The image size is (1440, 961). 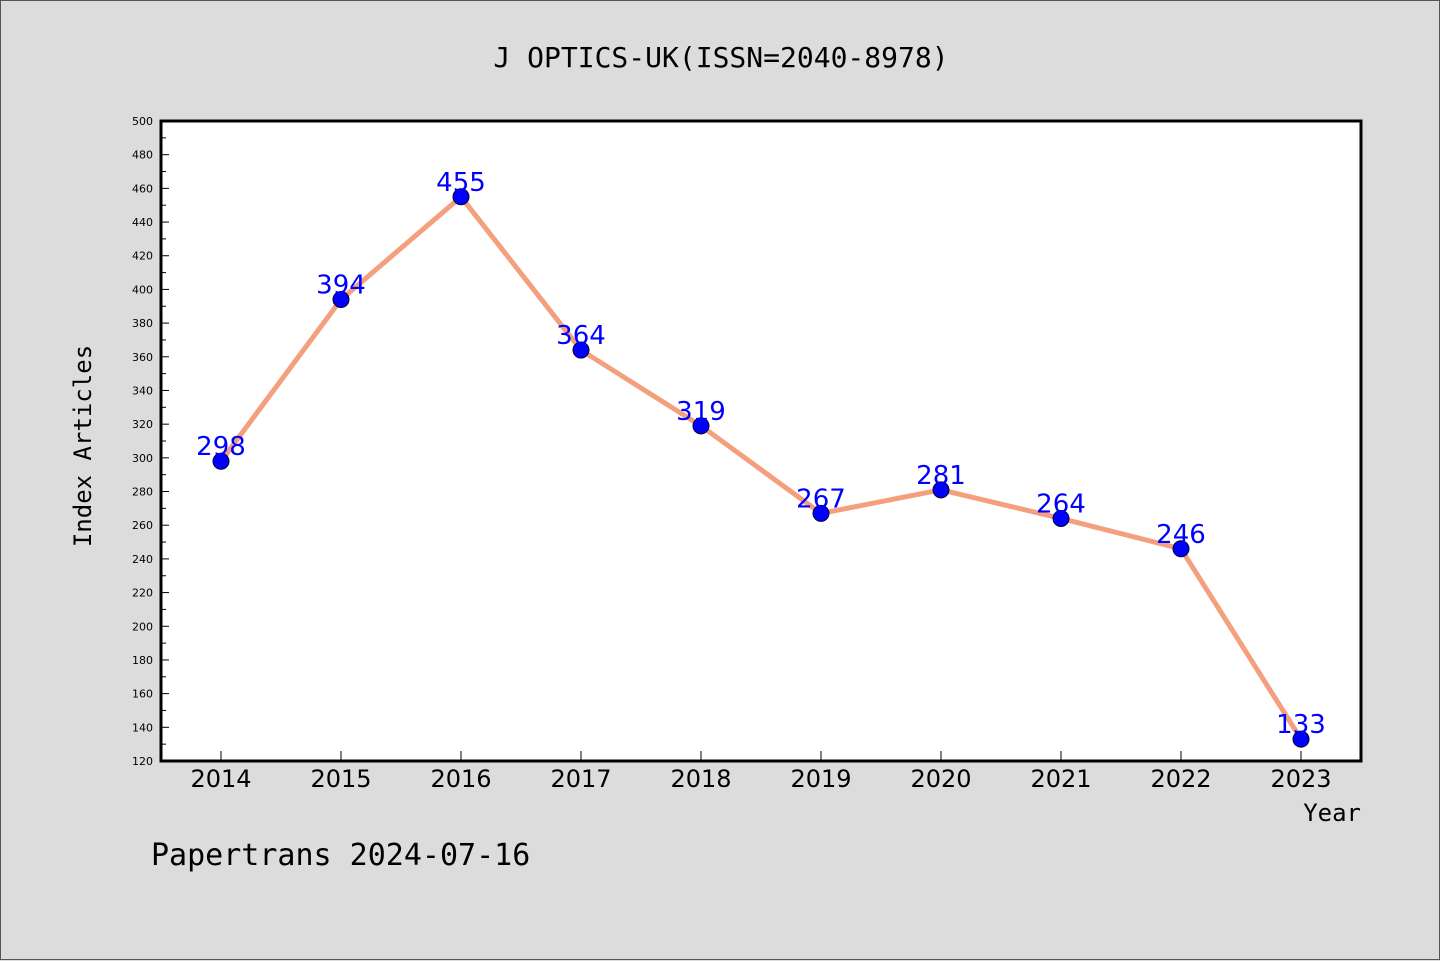 What do you see at coordinates (142, 727) in the screenshot?
I see `y-tick-label: 140` at bounding box center [142, 727].